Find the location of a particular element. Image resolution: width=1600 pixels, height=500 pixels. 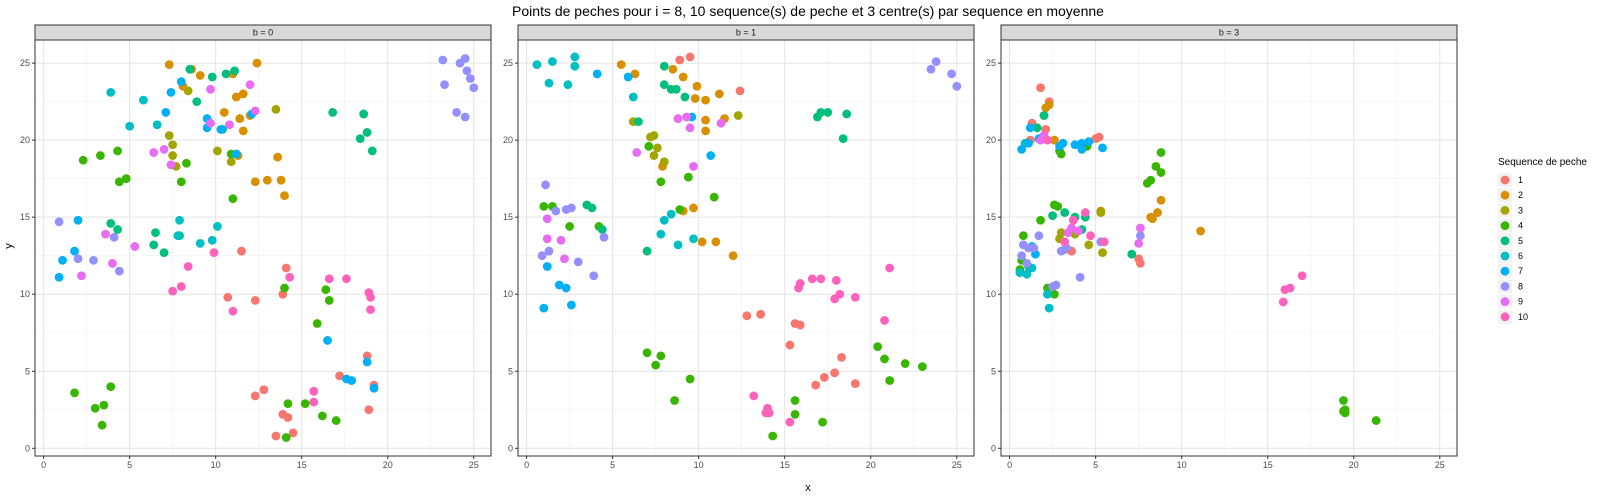

x-tick-label: 25 is located at coordinates (1440, 465).